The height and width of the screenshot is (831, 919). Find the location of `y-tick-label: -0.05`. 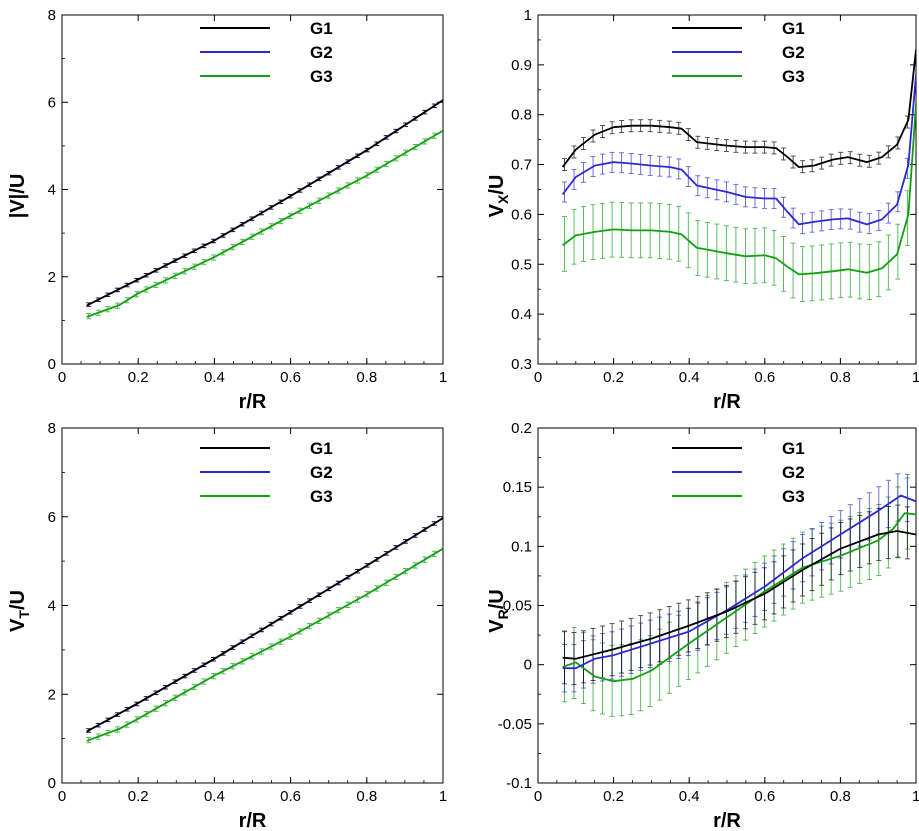

y-tick-label: -0.05 is located at coordinates (515, 724).